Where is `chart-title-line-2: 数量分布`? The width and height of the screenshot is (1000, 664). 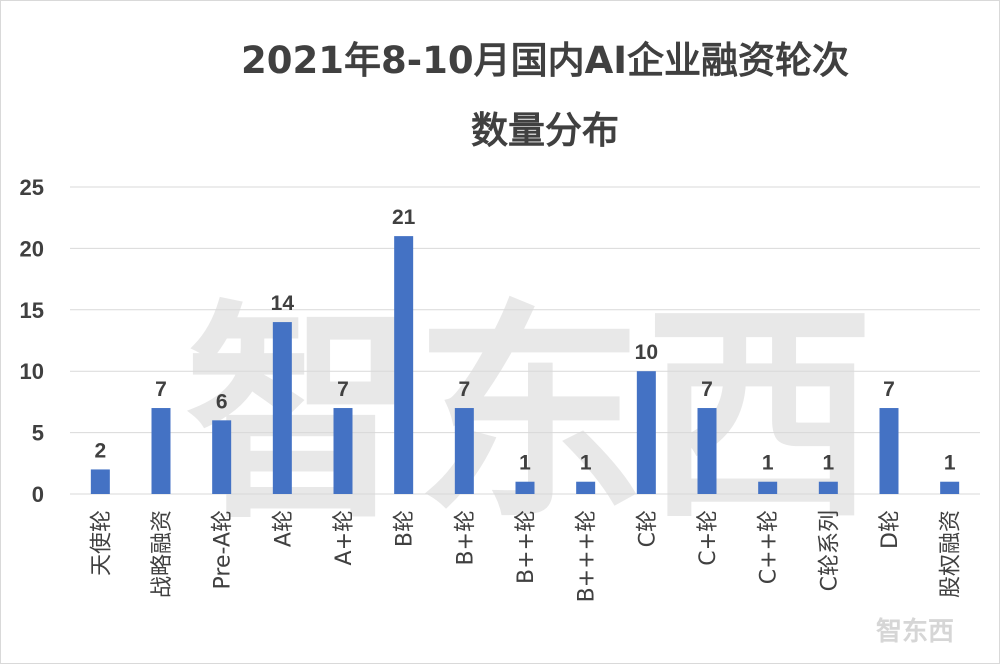
chart-title-line-2: 数量分布 is located at coordinates (545, 130).